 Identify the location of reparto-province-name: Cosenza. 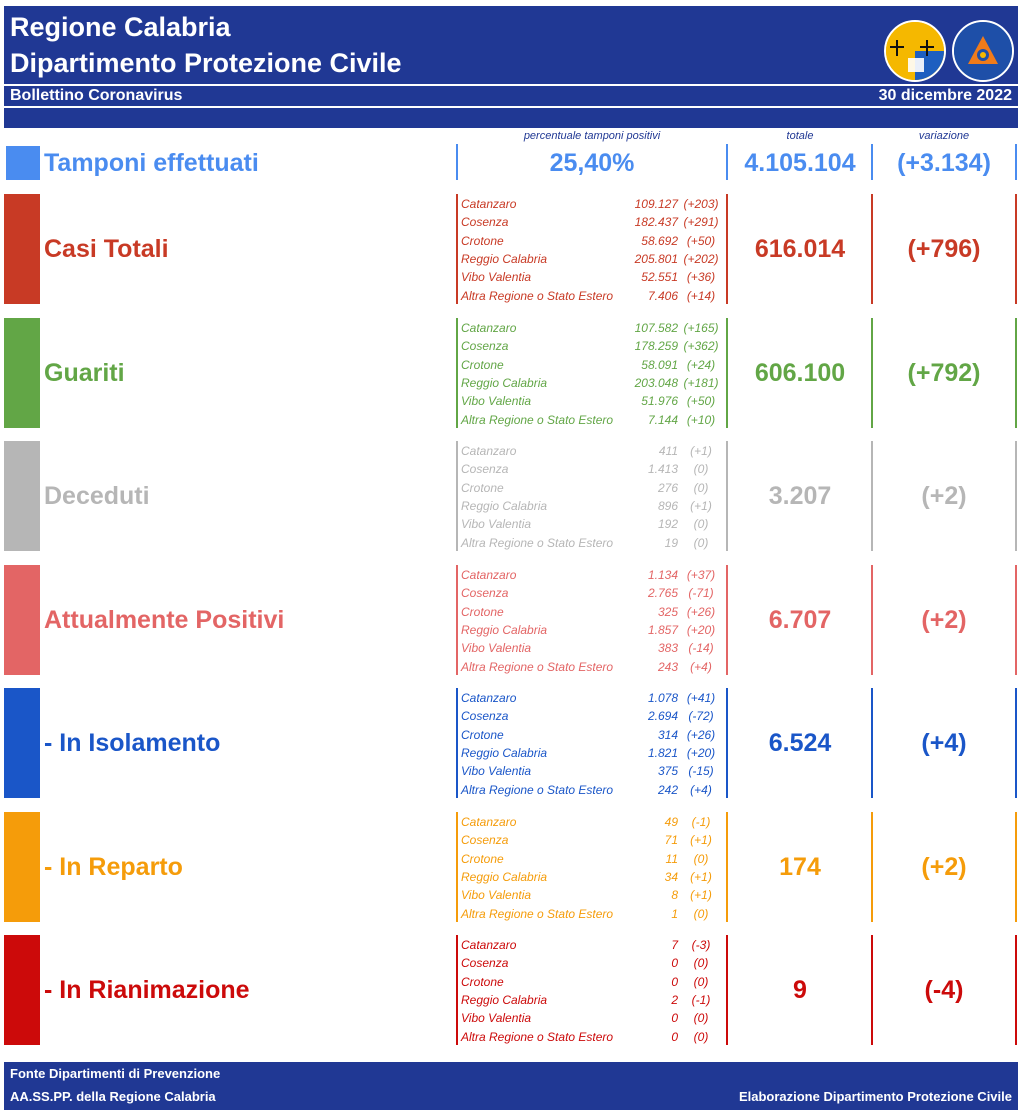
(485, 840).